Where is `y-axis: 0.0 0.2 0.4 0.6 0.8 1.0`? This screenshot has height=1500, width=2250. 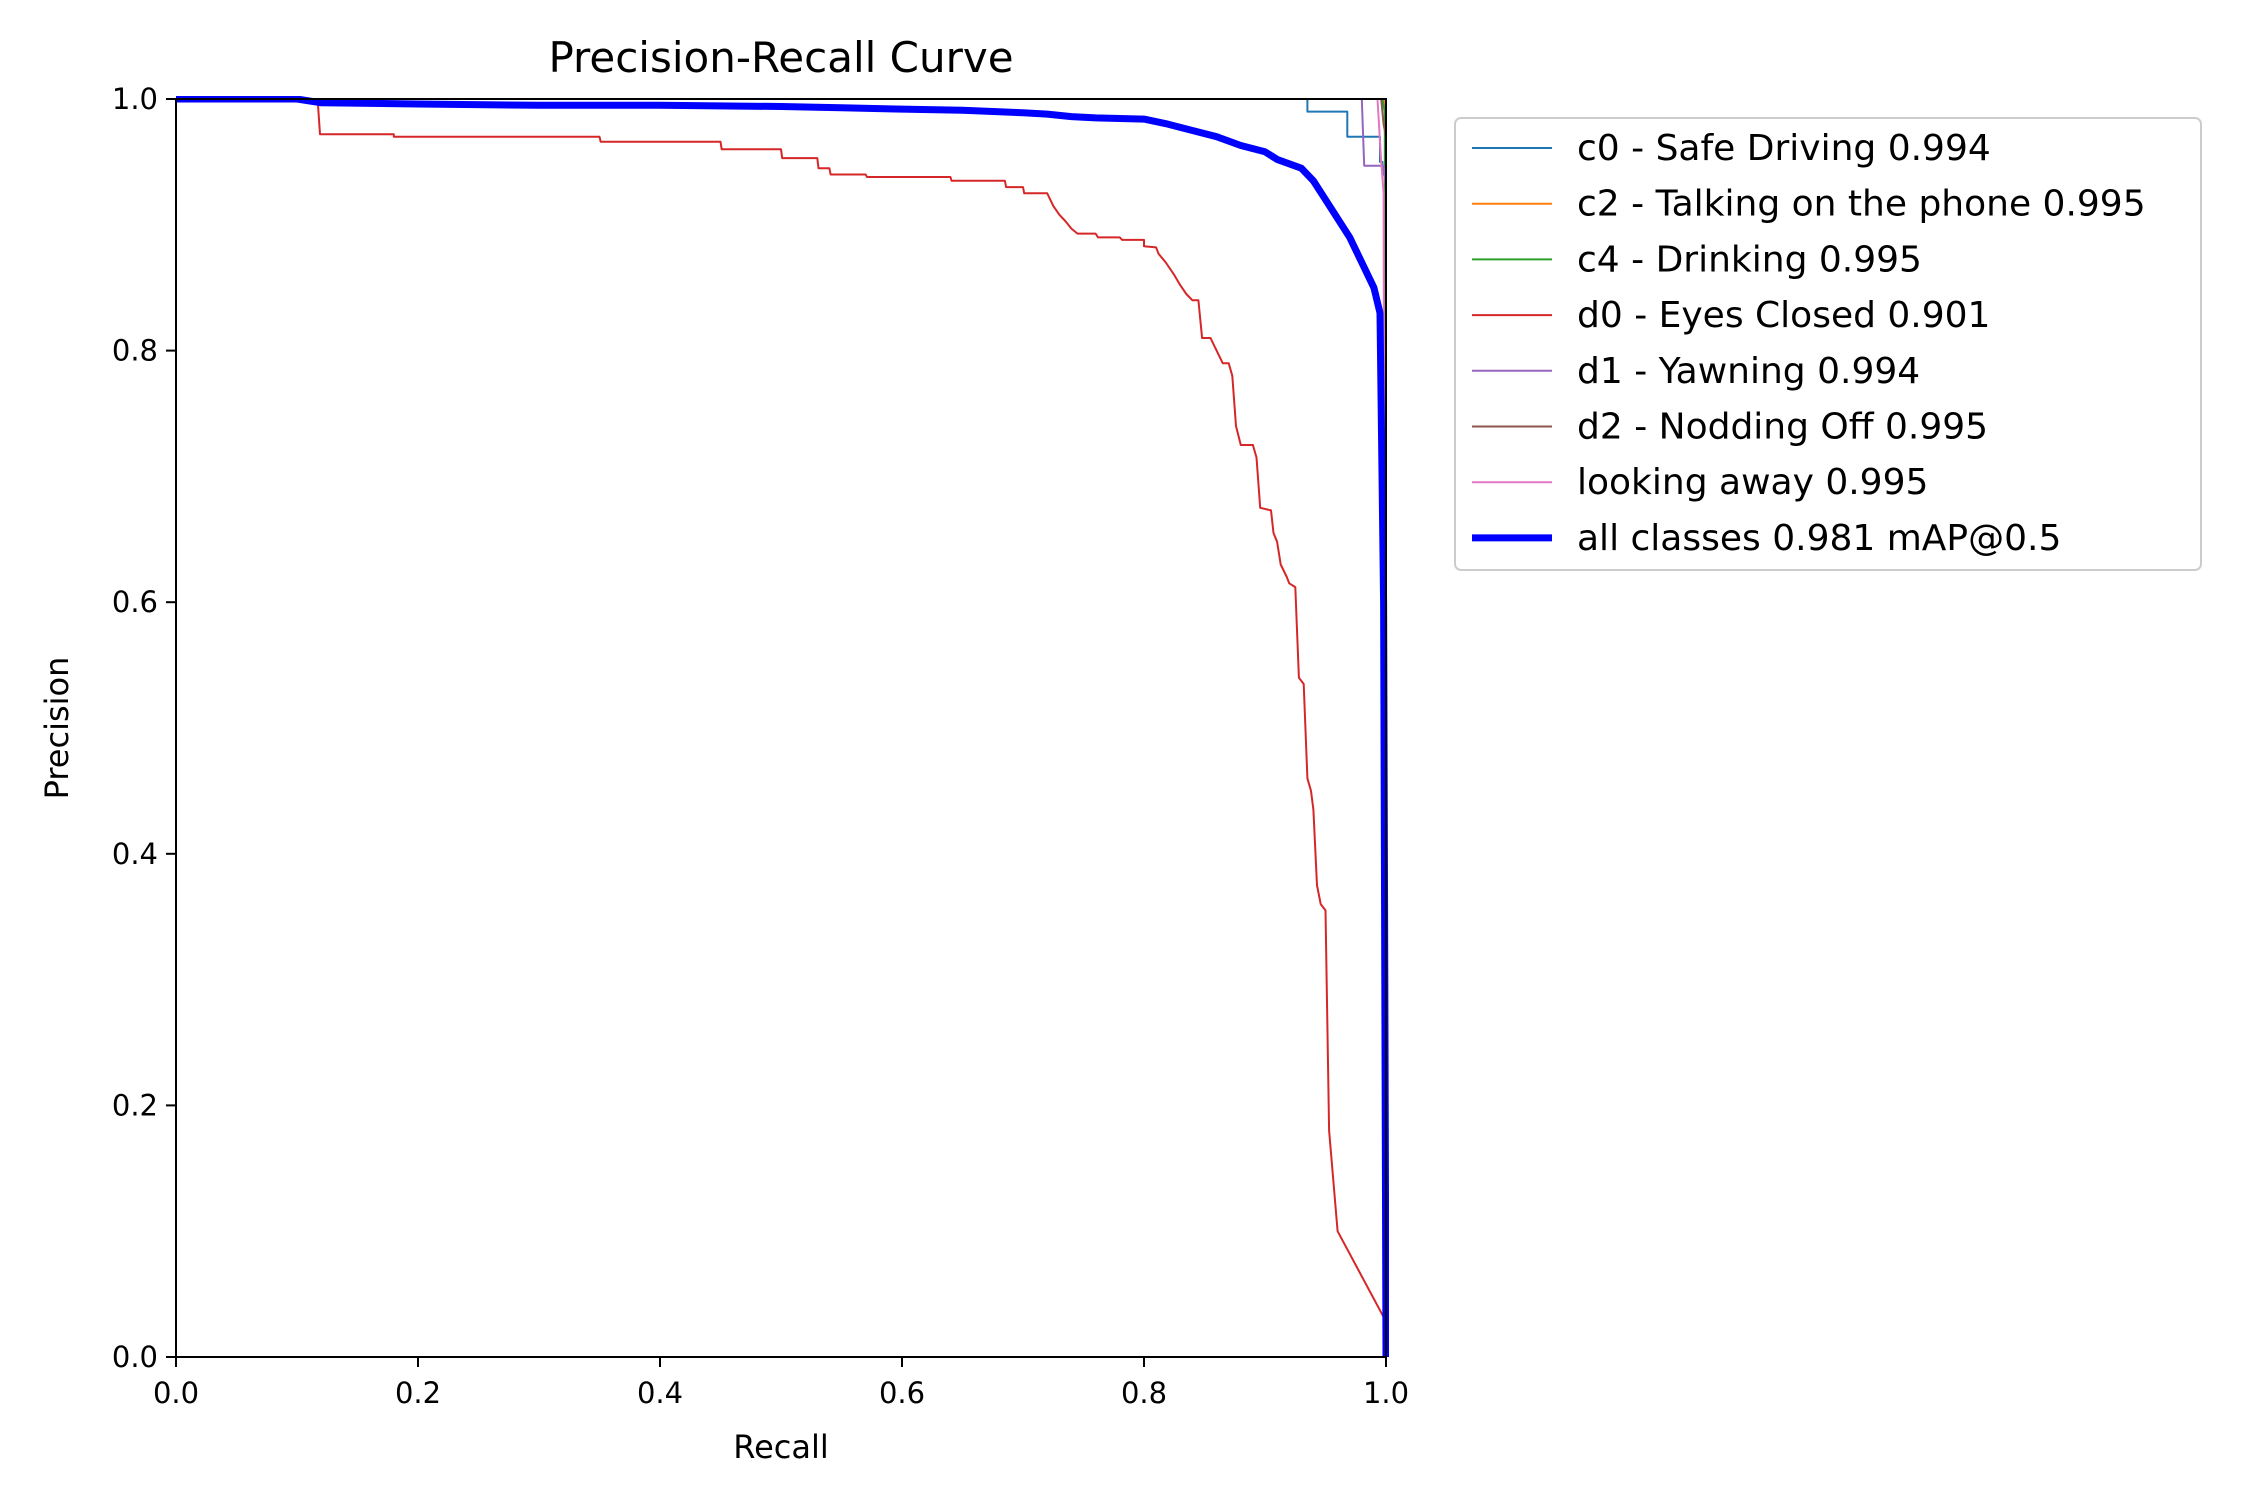 y-axis: 0.0 0.2 0.4 0.6 0.8 1.0 is located at coordinates (144, 728).